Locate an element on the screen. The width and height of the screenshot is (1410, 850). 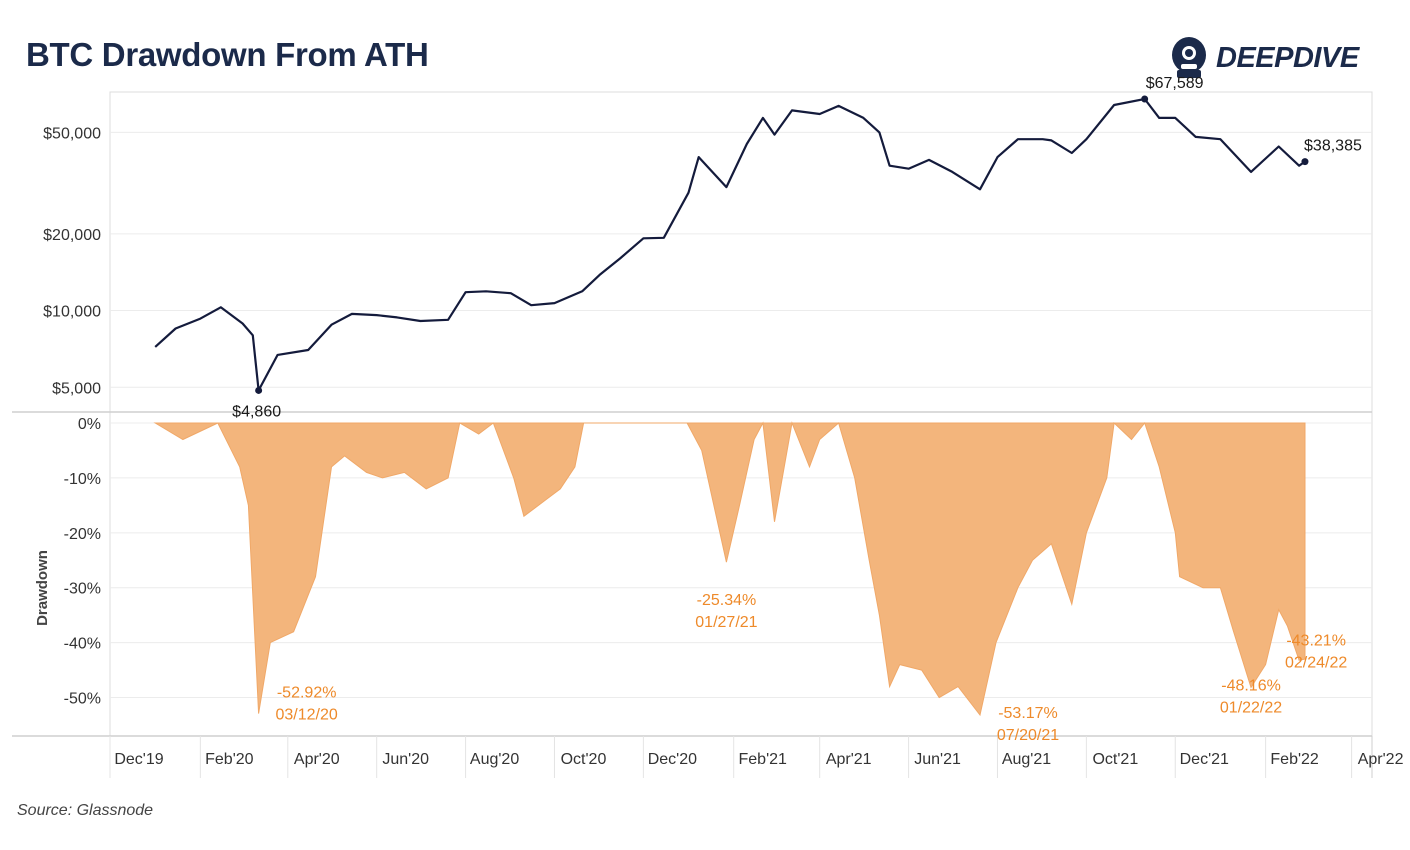
drawdown-y-tick-label: -30% is located at coordinates (82, 589).